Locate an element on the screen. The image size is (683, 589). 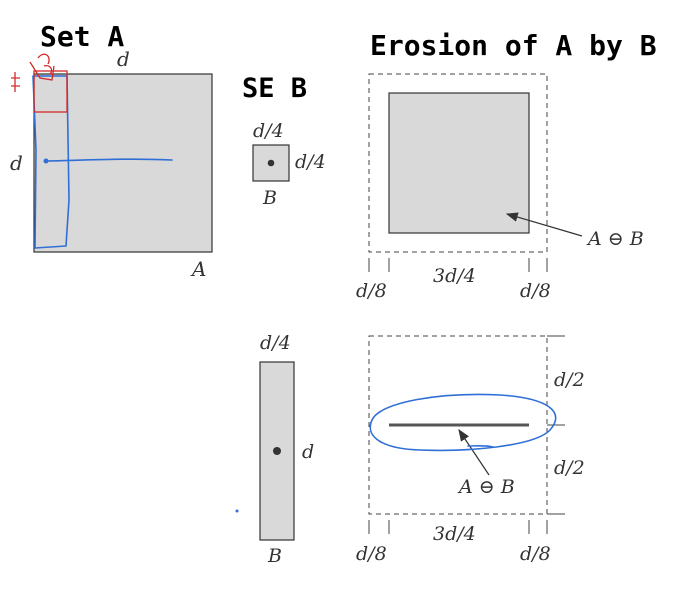
se-square-bottom-label: B is located at coordinates (269, 198).